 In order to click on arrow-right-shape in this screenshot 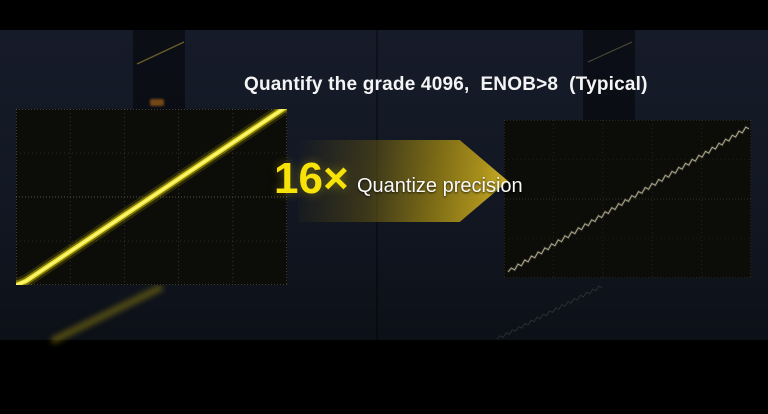, I will do `click(403, 181)`.